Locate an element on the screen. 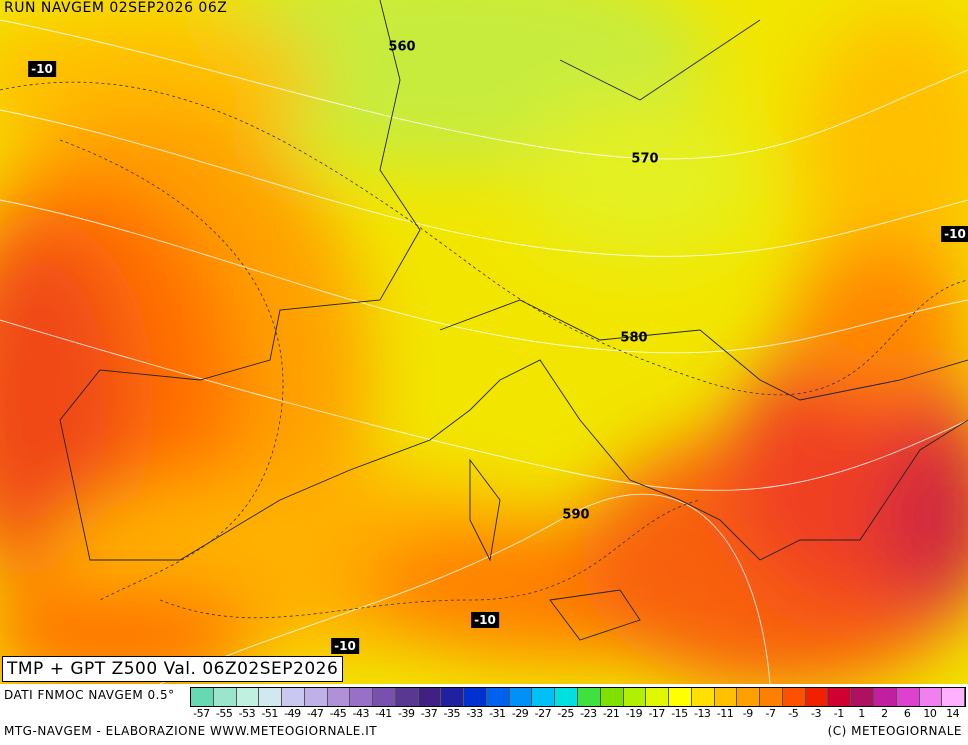  legend-label: -49 is located at coordinates (292, 713).